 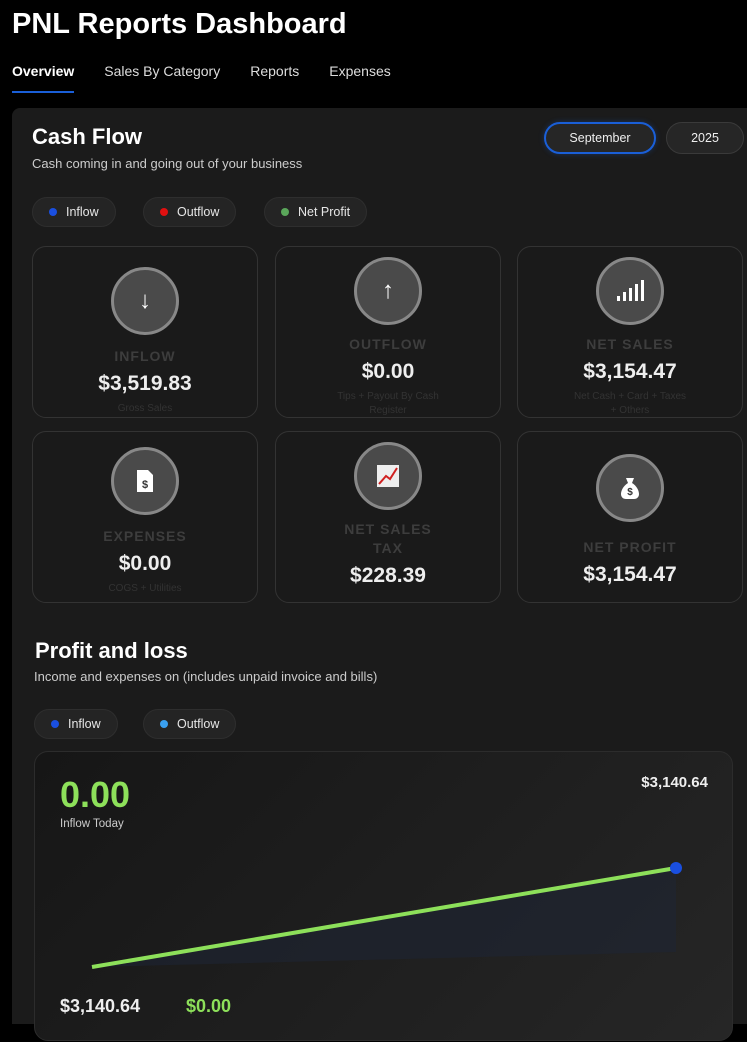 I want to click on net-profit-dot, so click(x=285, y=212).